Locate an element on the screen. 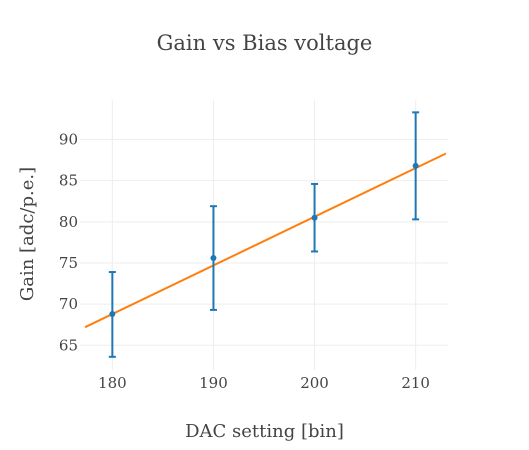  y-tick-label: 80 is located at coordinates (68, 222).